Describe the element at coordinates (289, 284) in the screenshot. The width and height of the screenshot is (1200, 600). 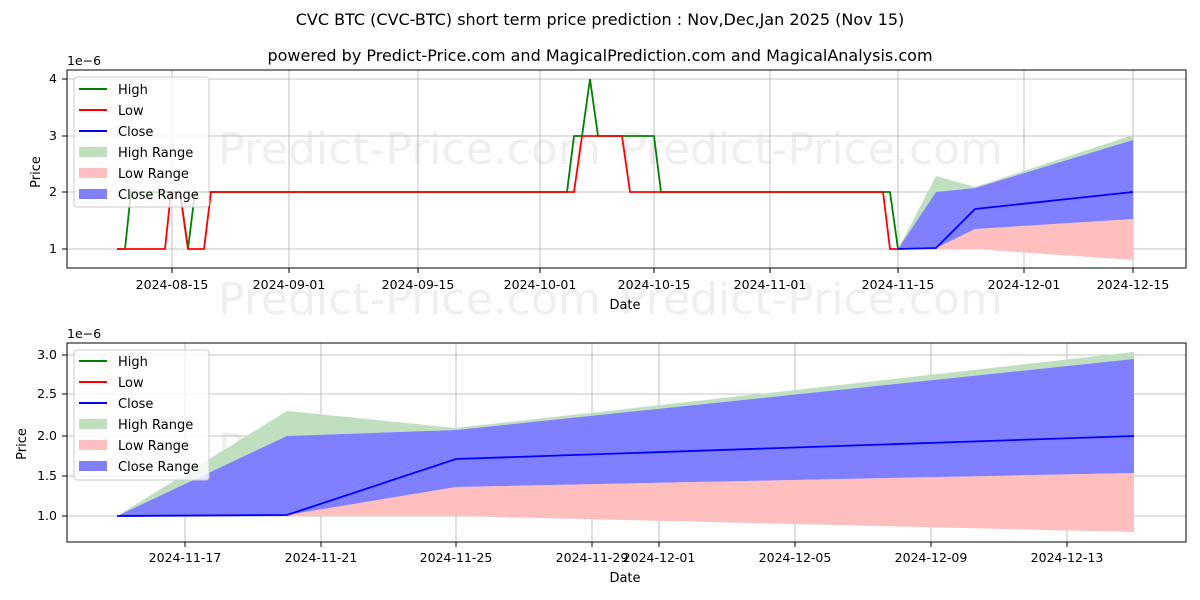
I see `x-tick-label: 2024-09-01` at that location.